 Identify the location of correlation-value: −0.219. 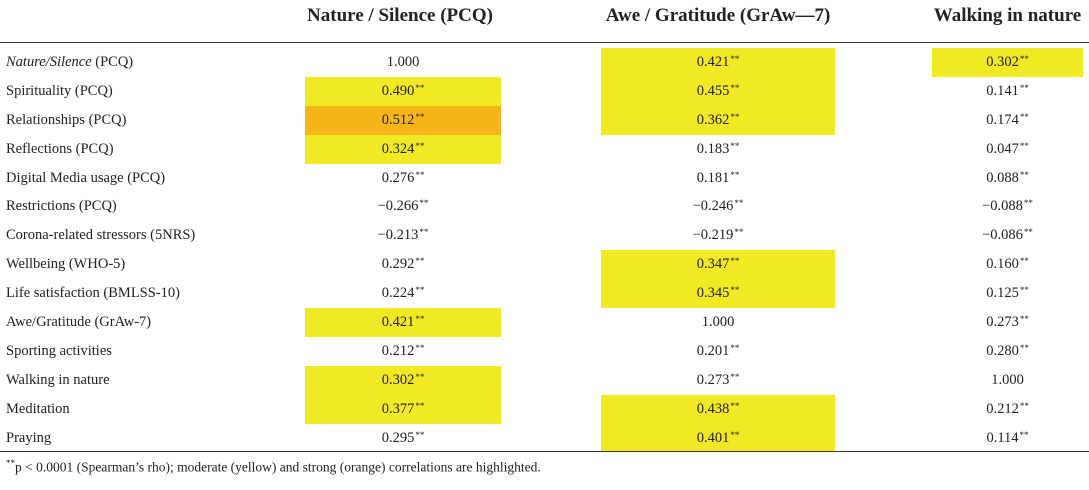
(713, 235).